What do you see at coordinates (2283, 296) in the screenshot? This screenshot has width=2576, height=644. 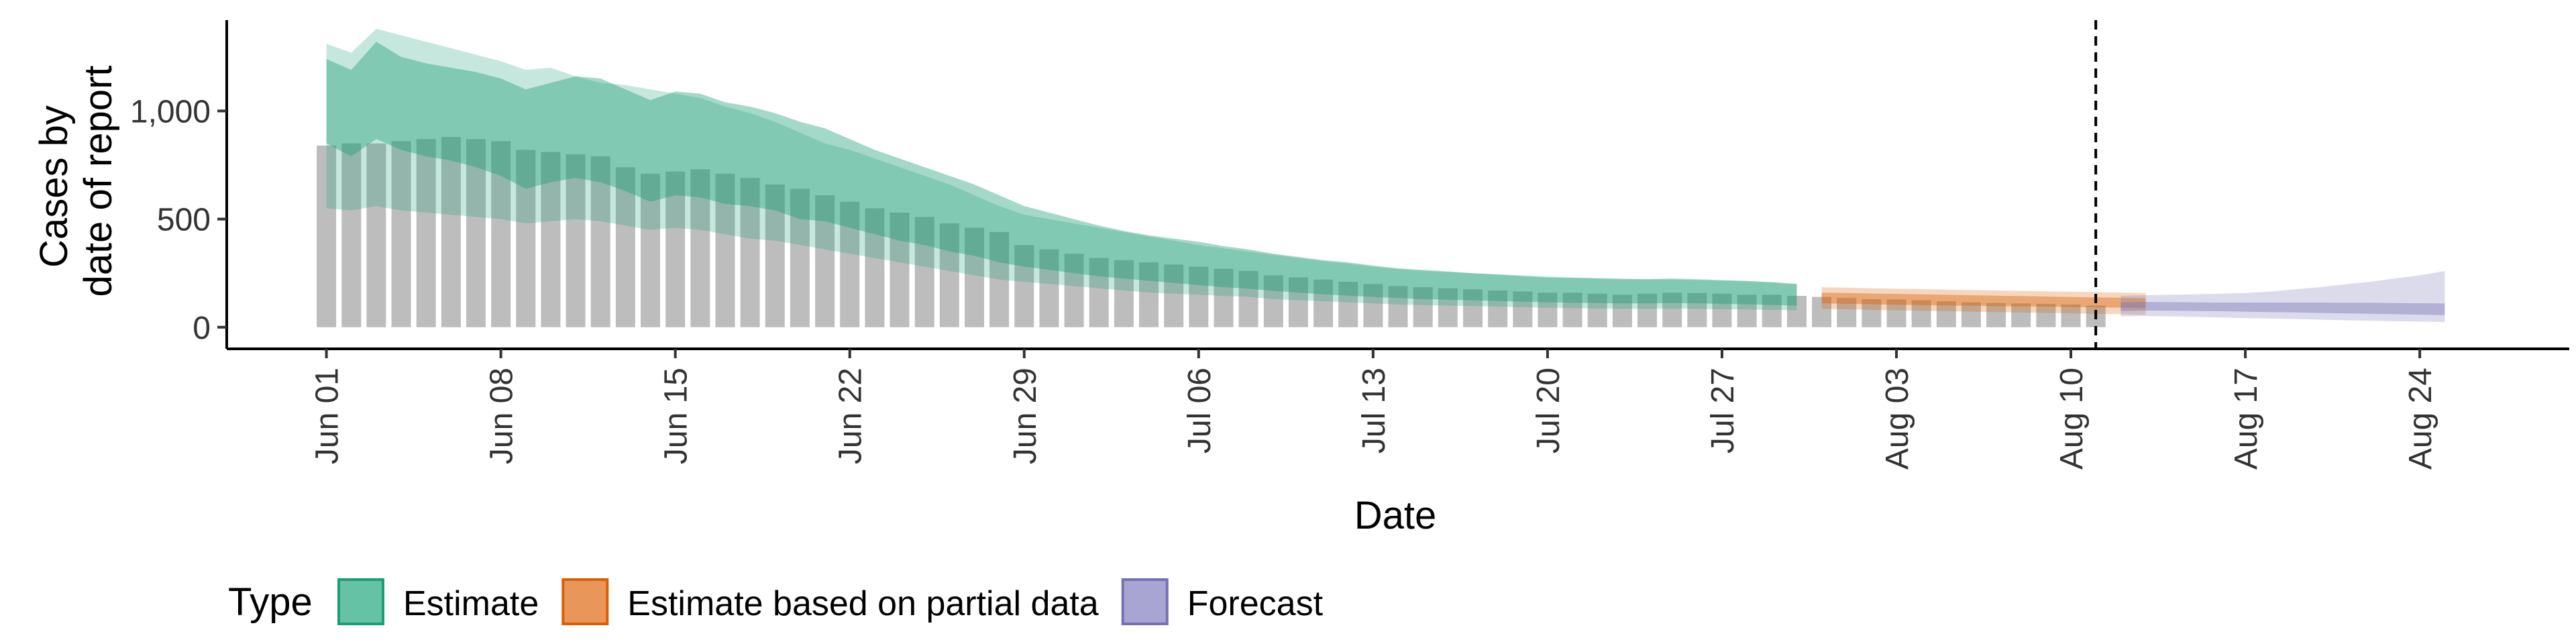 I see `forecast-outer-band` at bounding box center [2283, 296].